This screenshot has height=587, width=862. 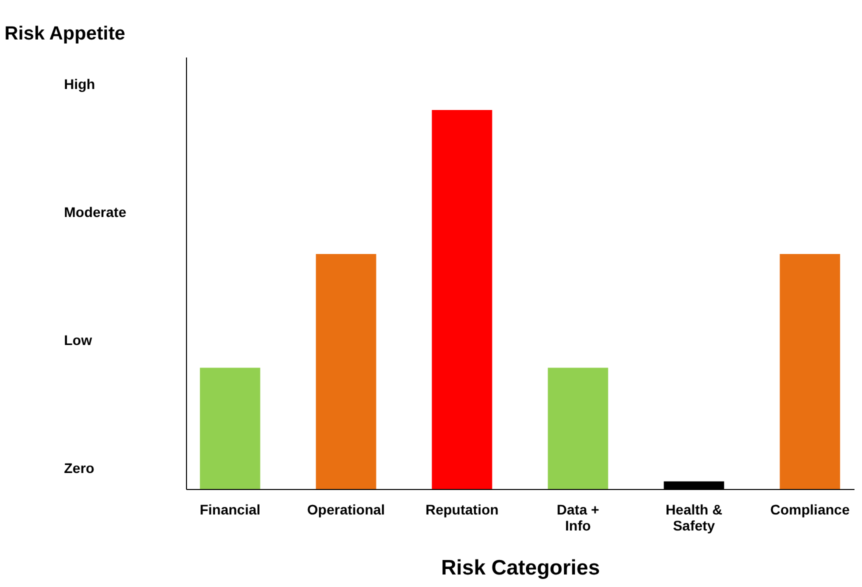 I want to click on text: Zero, so click(x=79, y=468).